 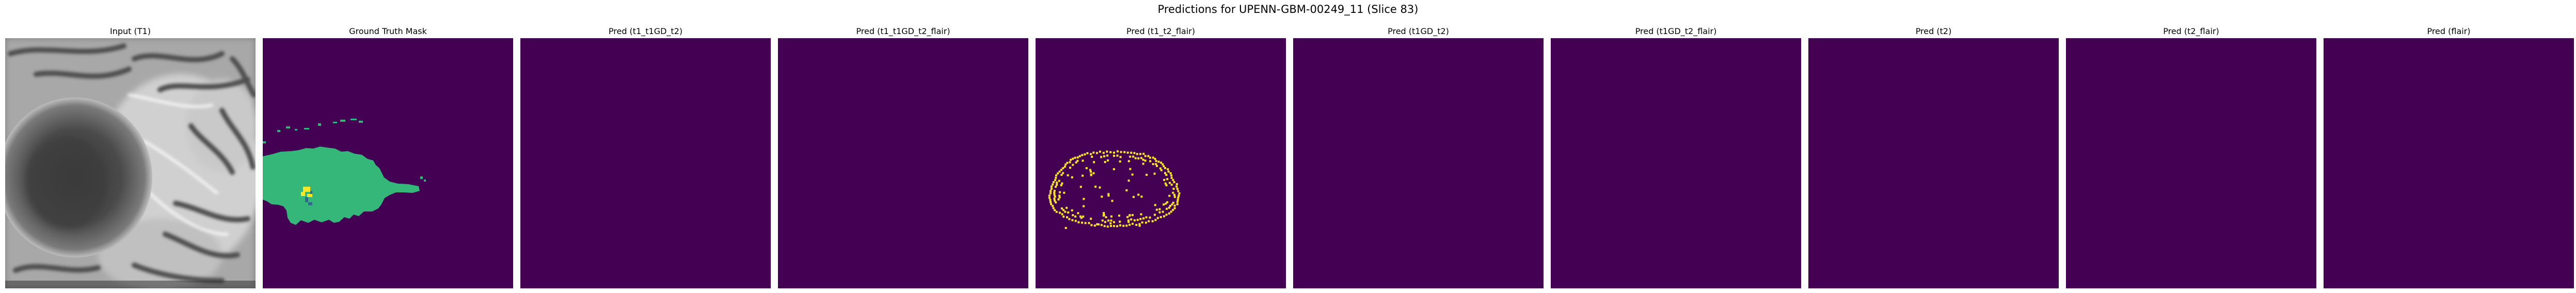 I want to click on panel-title-ground-truth: Ground Truth Mask, so click(x=388, y=31).